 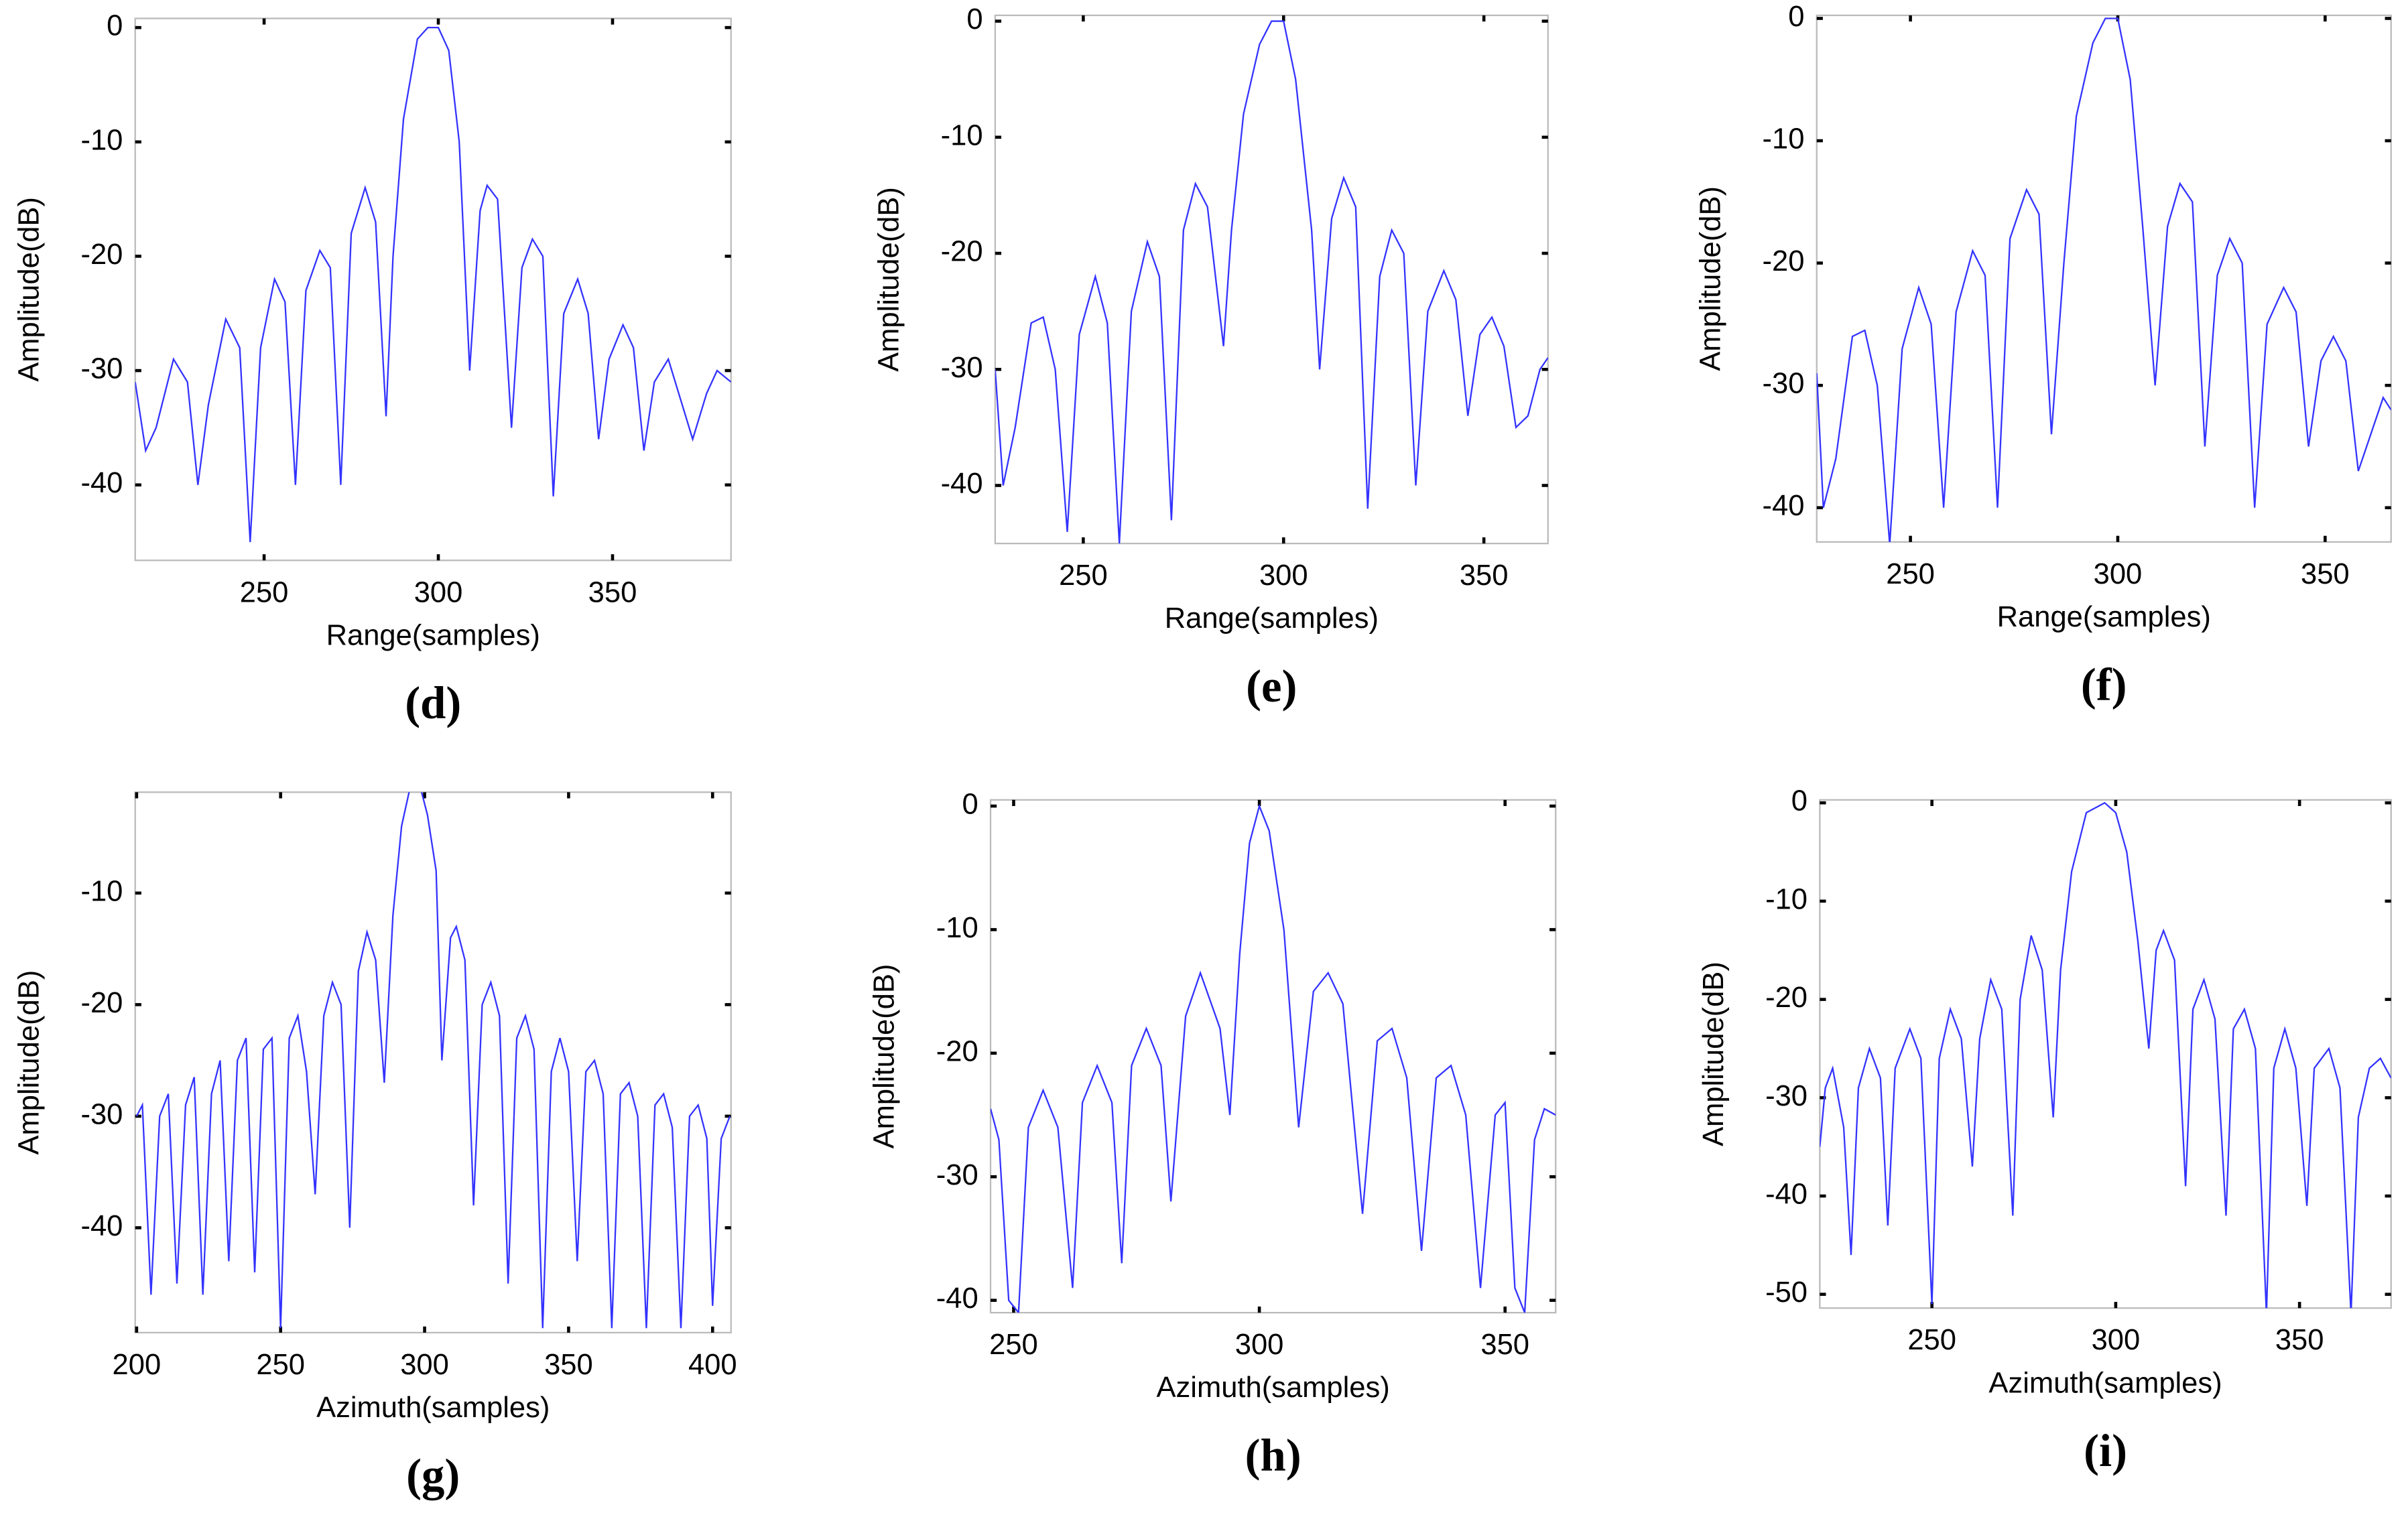 What do you see at coordinates (1273, 1455) in the screenshot?
I see `caption: (h)` at bounding box center [1273, 1455].